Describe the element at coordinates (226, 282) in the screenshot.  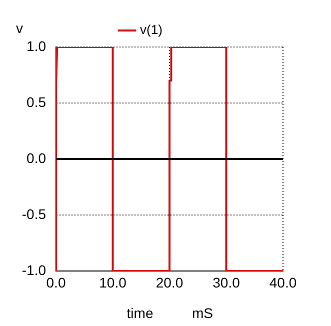
I see `x-tick-label: 30.0` at that location.